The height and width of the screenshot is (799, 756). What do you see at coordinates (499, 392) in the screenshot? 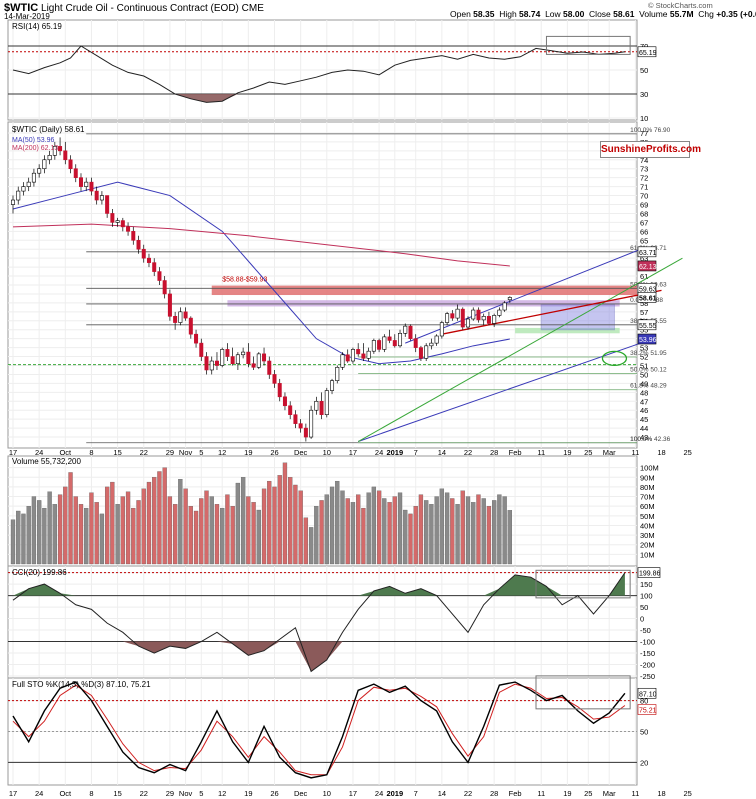
I see `up-channel-lower` at bounding box center [499, 392].